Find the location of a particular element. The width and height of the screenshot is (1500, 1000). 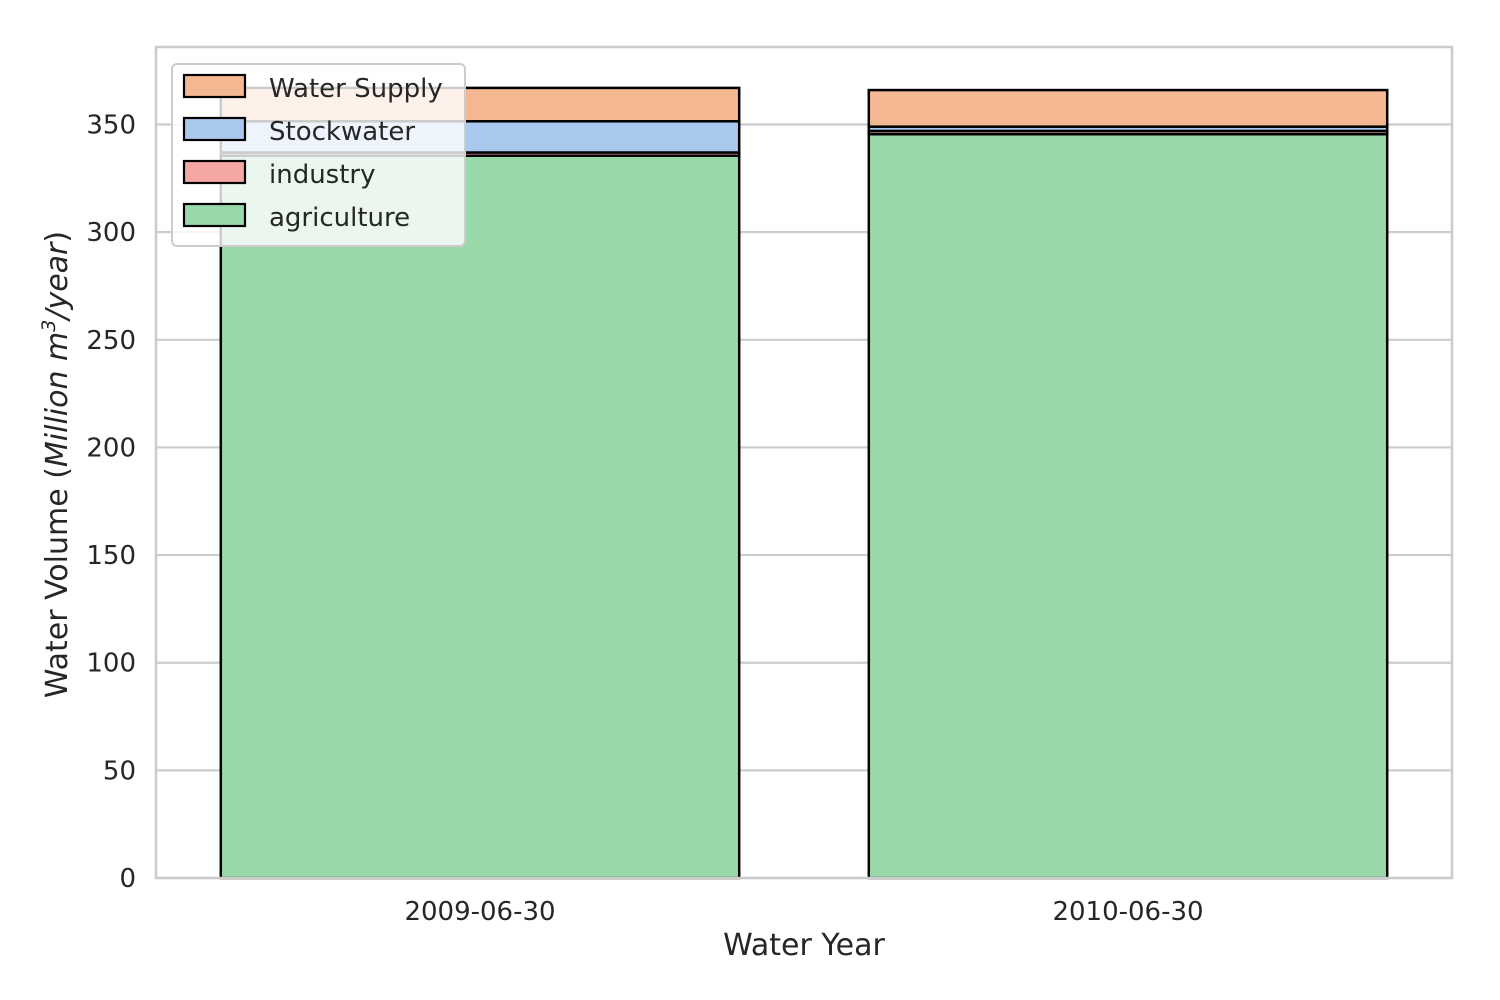

x-tick-label: 2009-06-30 is located at coordinates (479, 912).